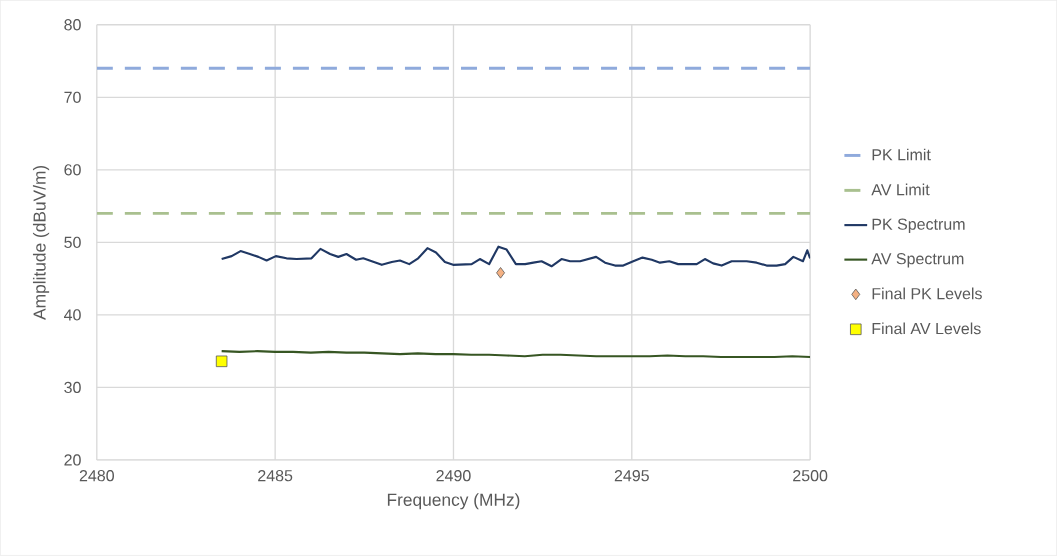 This screenshot has width=1057, height=556. I want to click on y-tick-label: 70, so click(72, 97).